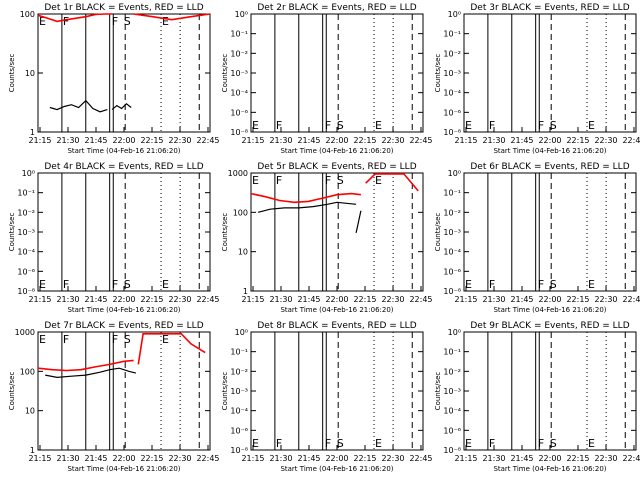 This screenshot has height=480, width=640. I want to click on y-tick-label: 1000, so click(25, 332).